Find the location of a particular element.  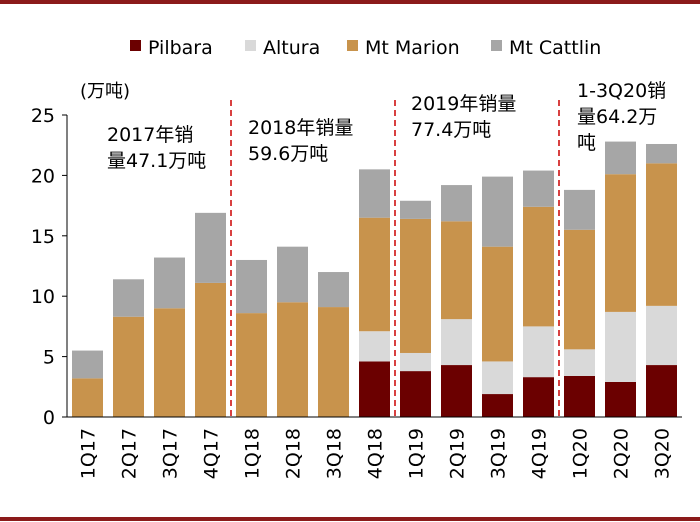

x-tick-label-4q19: 4Q19 is located at coordinates (540, 453).